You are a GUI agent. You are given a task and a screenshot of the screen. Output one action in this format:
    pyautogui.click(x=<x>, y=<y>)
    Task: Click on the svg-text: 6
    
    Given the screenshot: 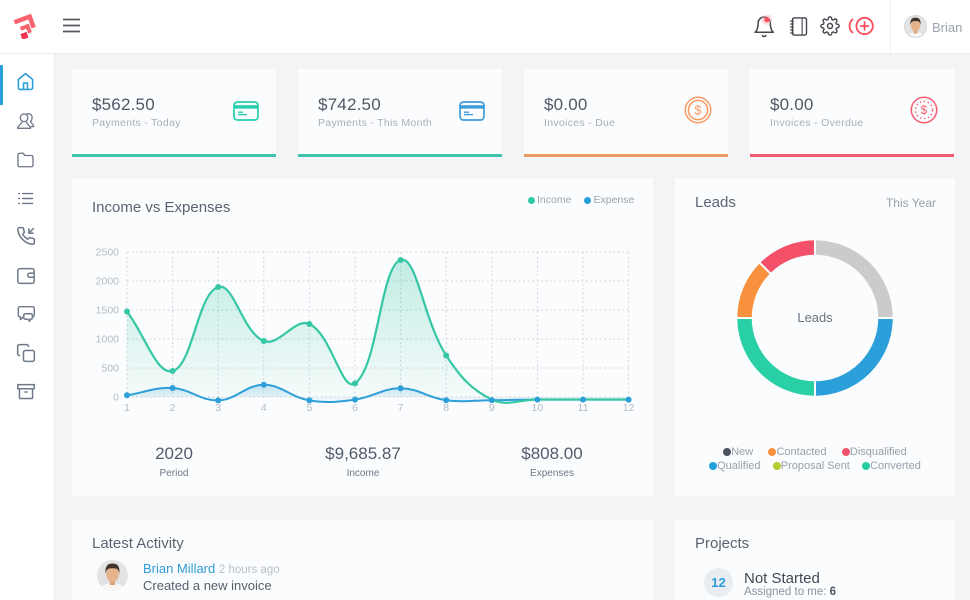 What is the action you would take?
    pyautogui.click(x=355, y=408)
    